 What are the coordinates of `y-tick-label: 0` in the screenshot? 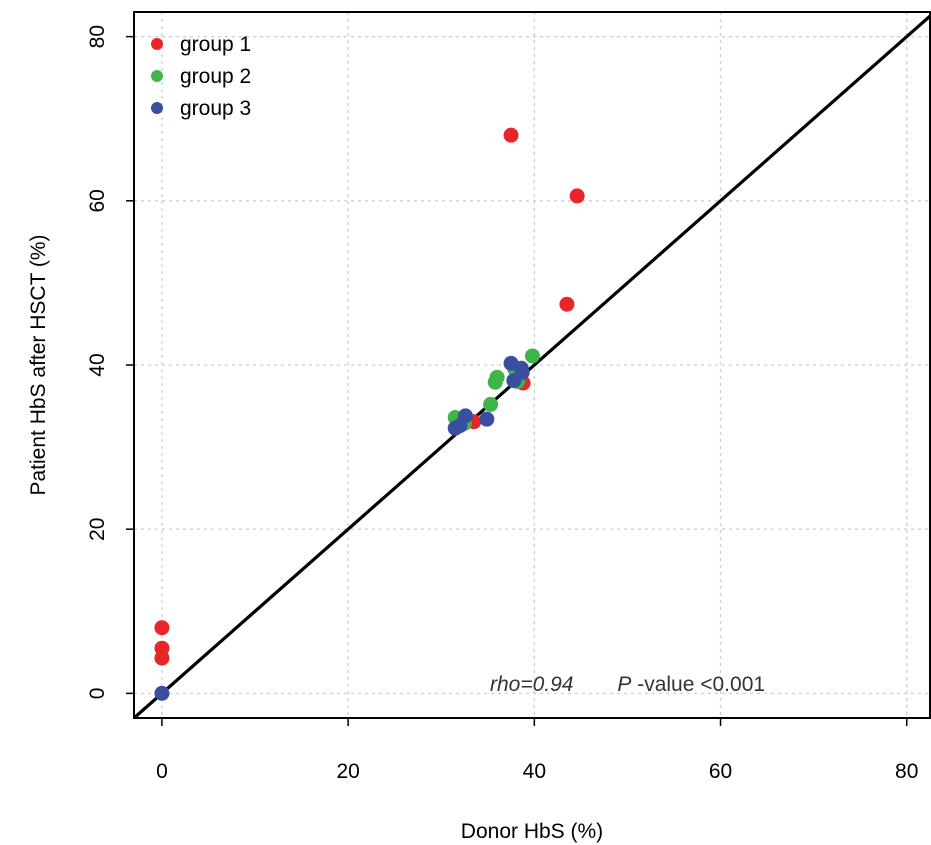 It's located at (97, 694).